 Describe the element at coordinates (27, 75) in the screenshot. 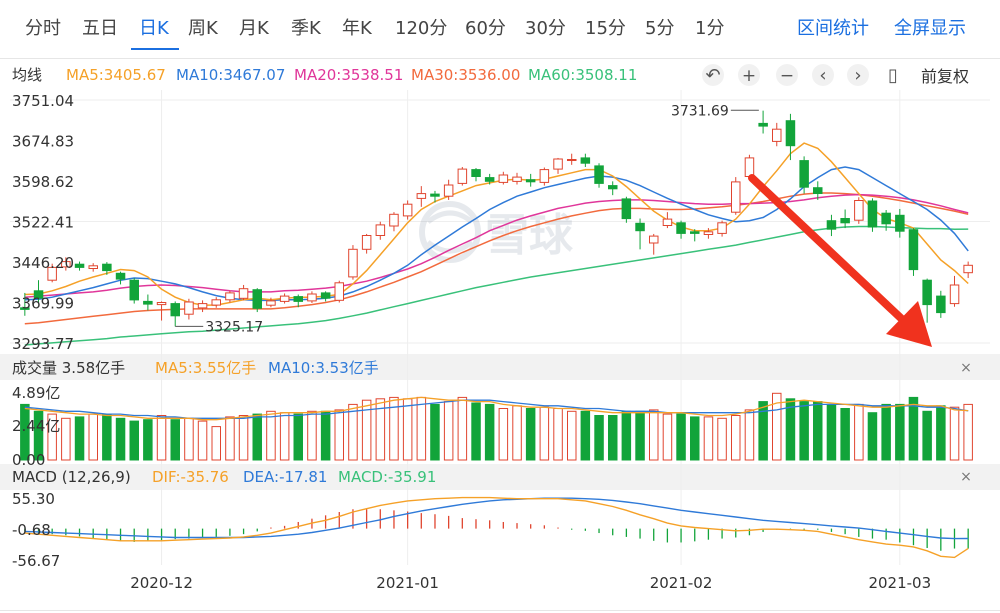

I see `price-panel-label: 均线` at that location.